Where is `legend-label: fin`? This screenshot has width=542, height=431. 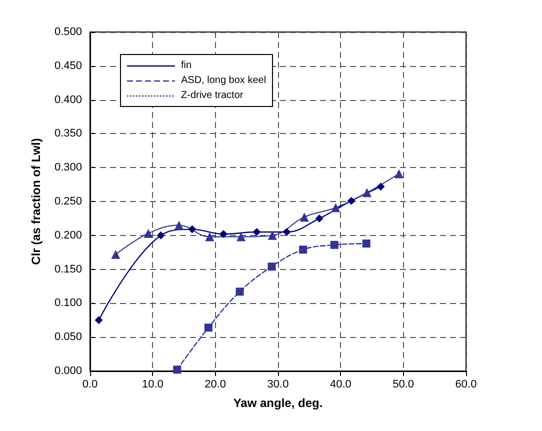 legend-label: fin is located at coordinates (186, 65).